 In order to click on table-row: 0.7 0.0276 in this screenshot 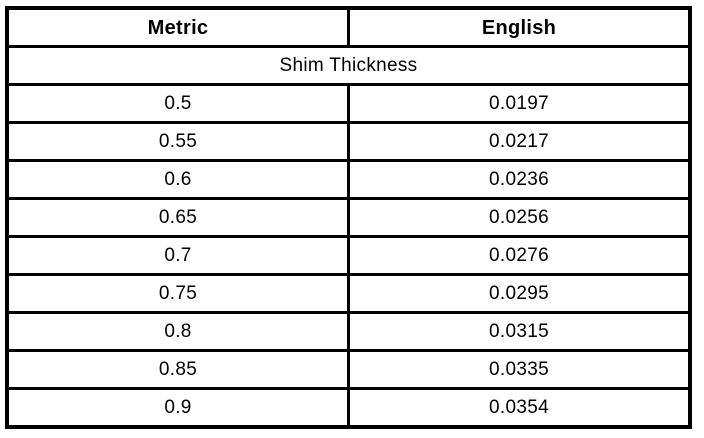, I will do `click(348, 255)`.